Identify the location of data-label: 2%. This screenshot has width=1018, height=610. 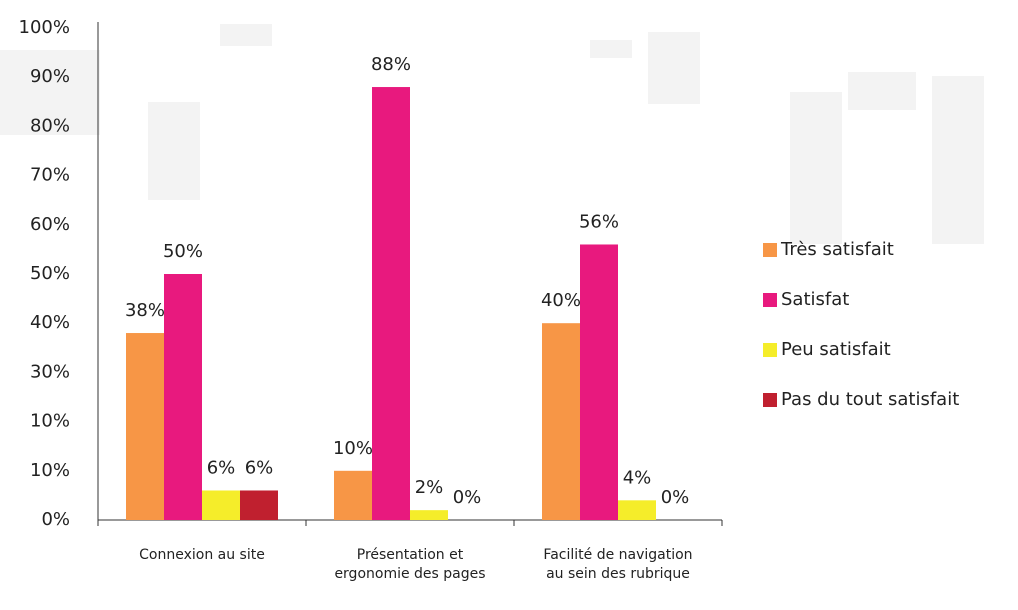
(429, 487).